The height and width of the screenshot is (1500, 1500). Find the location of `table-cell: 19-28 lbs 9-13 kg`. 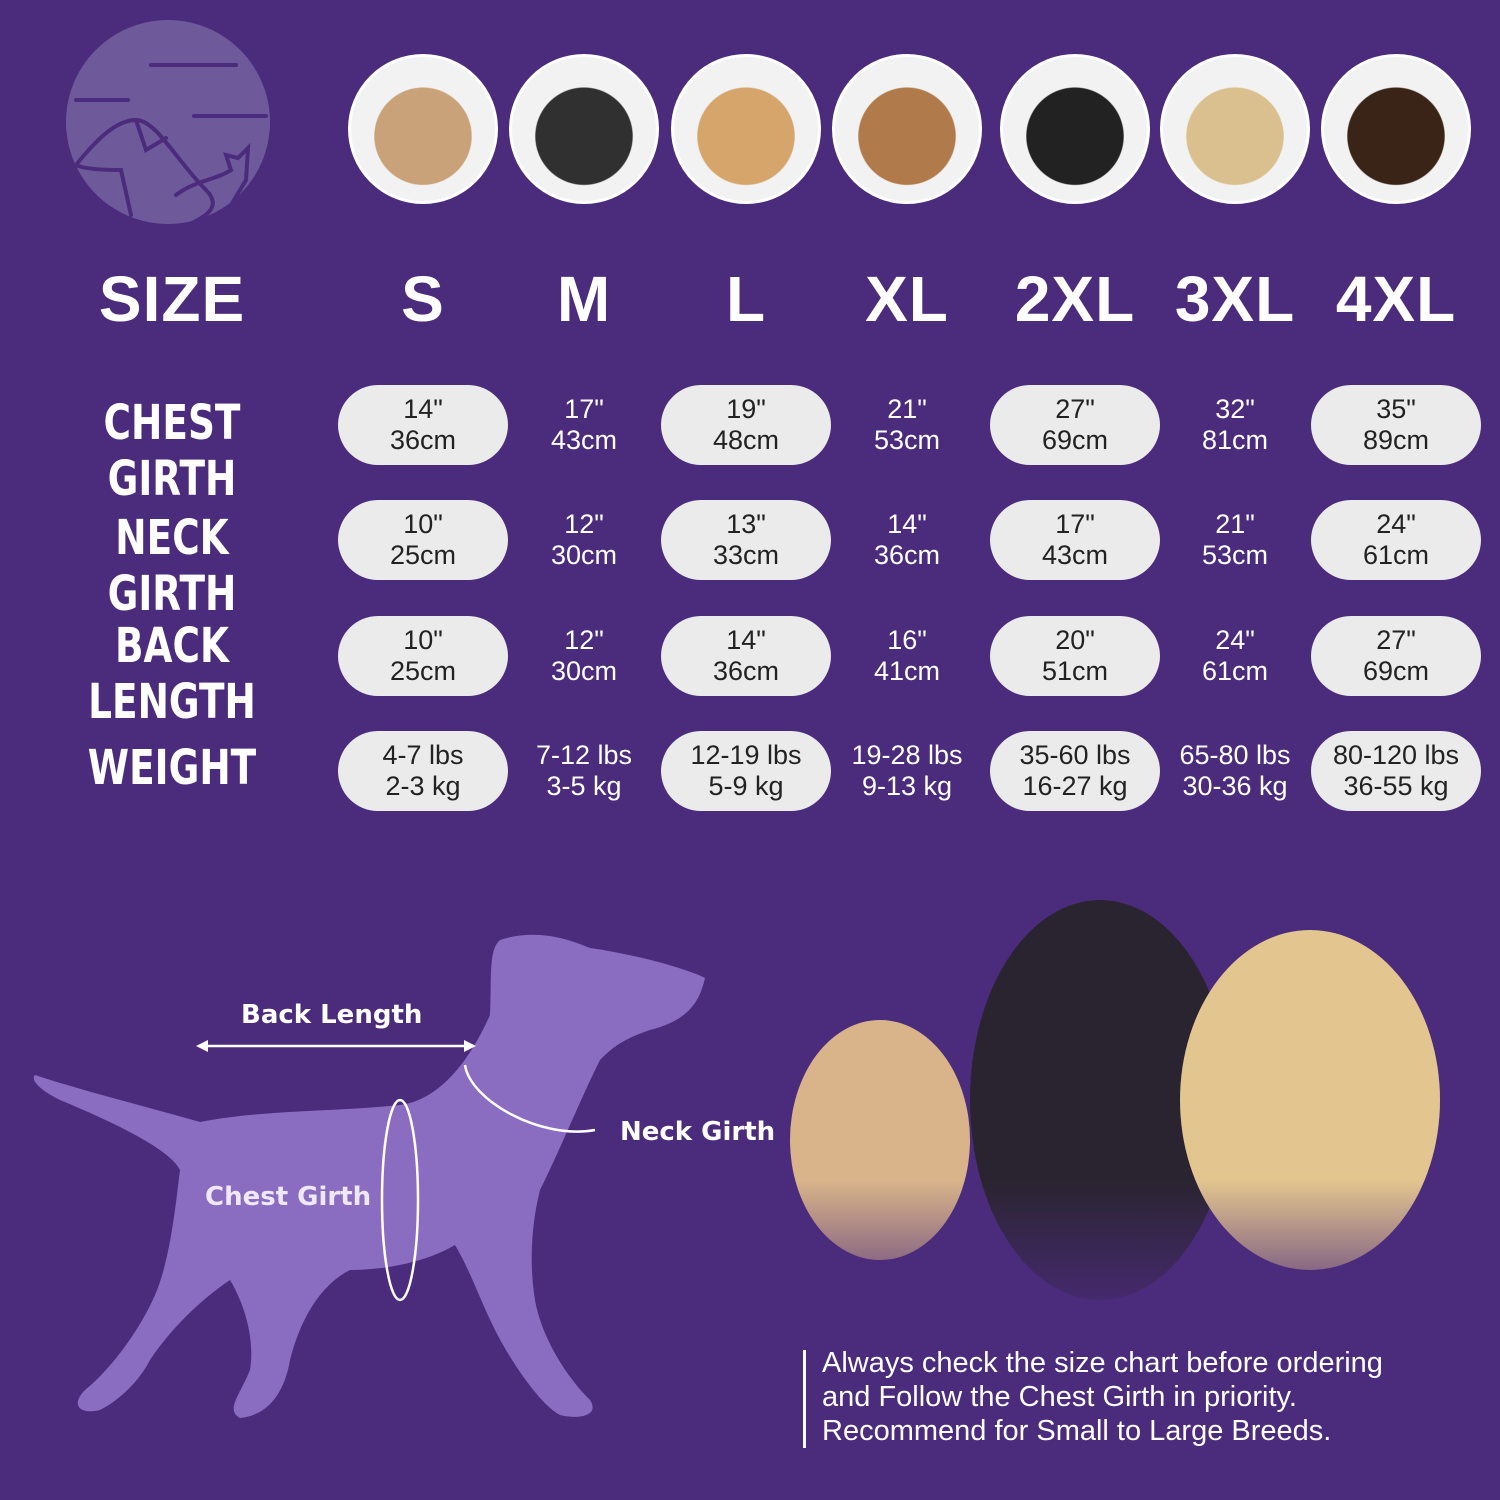

table-cell: 19-28 lbs 9-13 kg is located at coordinates (907, 771).